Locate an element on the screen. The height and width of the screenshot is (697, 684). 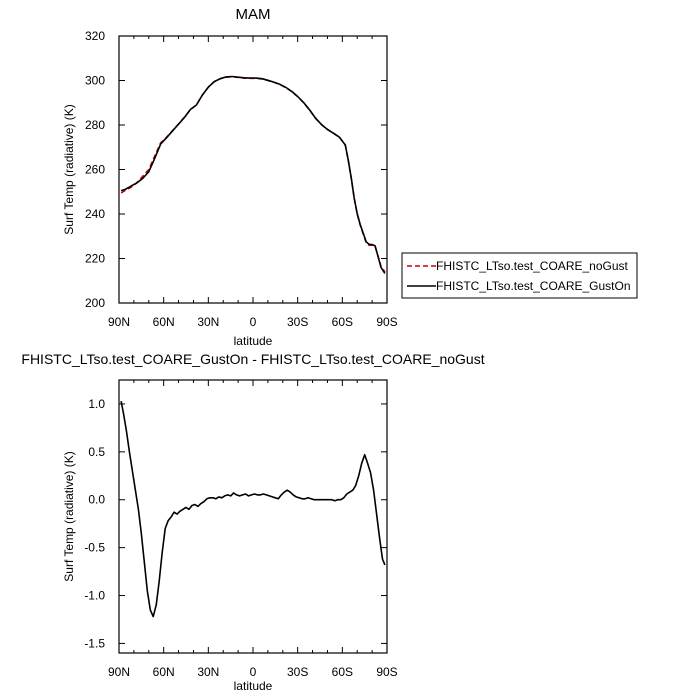
top-x-tick-label: 30N is located at coordinates (208, 322).